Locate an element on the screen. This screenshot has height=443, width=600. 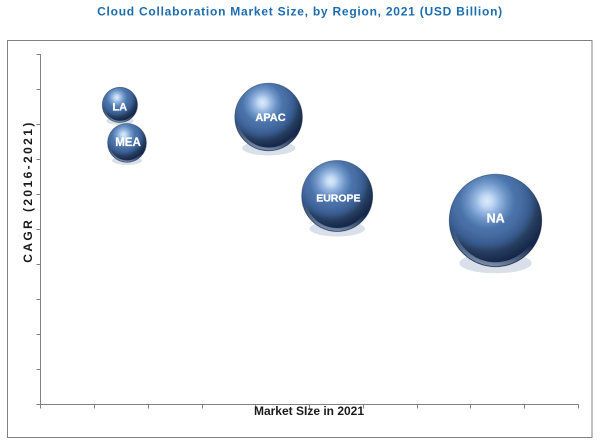
svg-text: APAC is located at coordinates (270, 118).